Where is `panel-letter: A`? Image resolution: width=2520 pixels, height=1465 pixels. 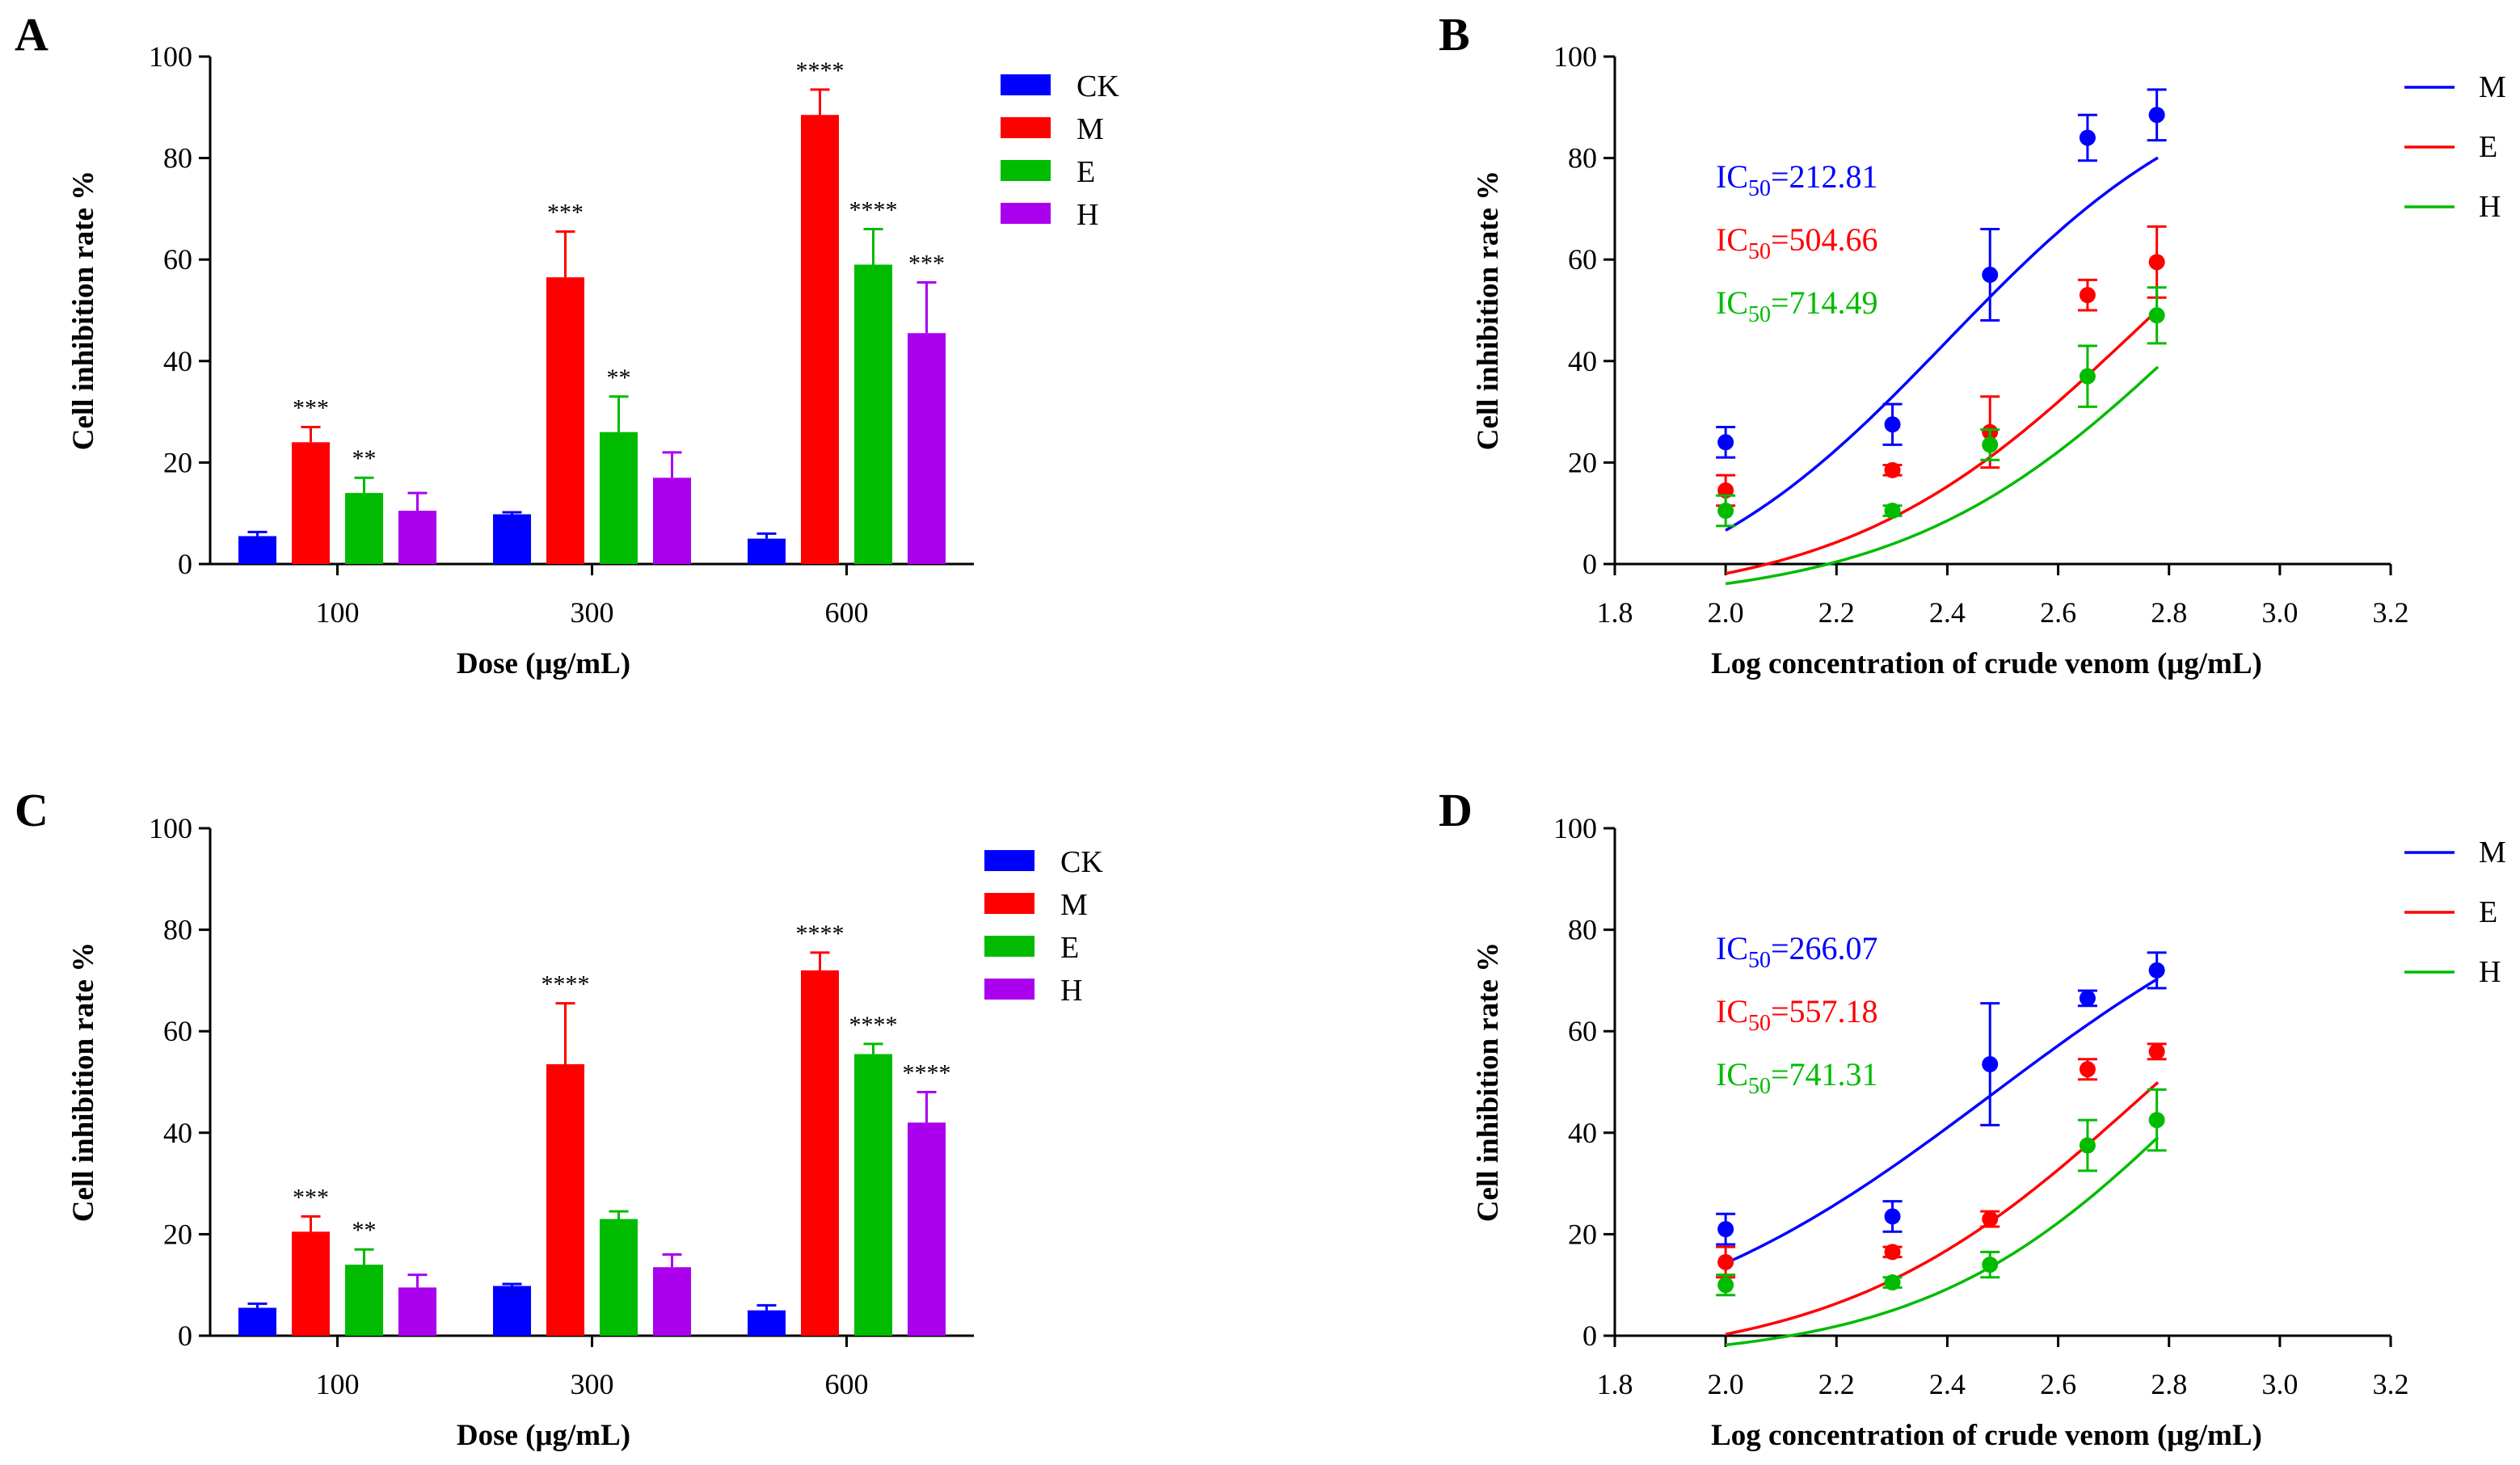
panel-letter: A is located at coordinates (31, 34).